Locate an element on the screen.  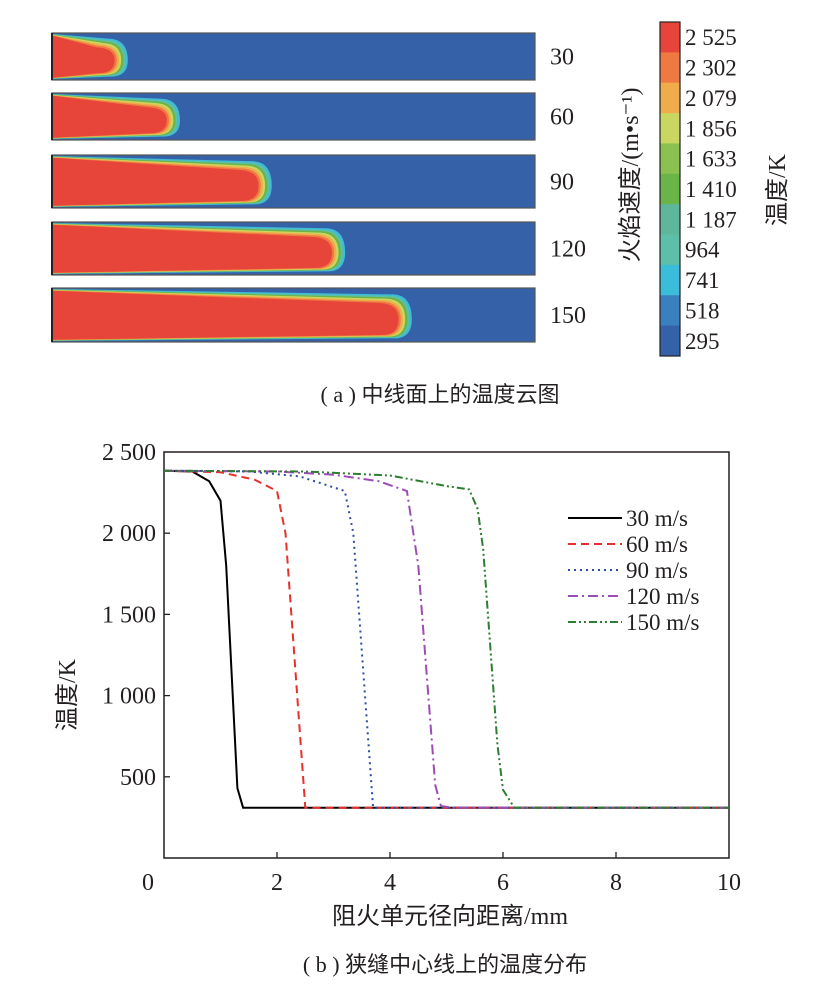
colorbar-tick-label: 2 525 is located at coordinates (711, 37).